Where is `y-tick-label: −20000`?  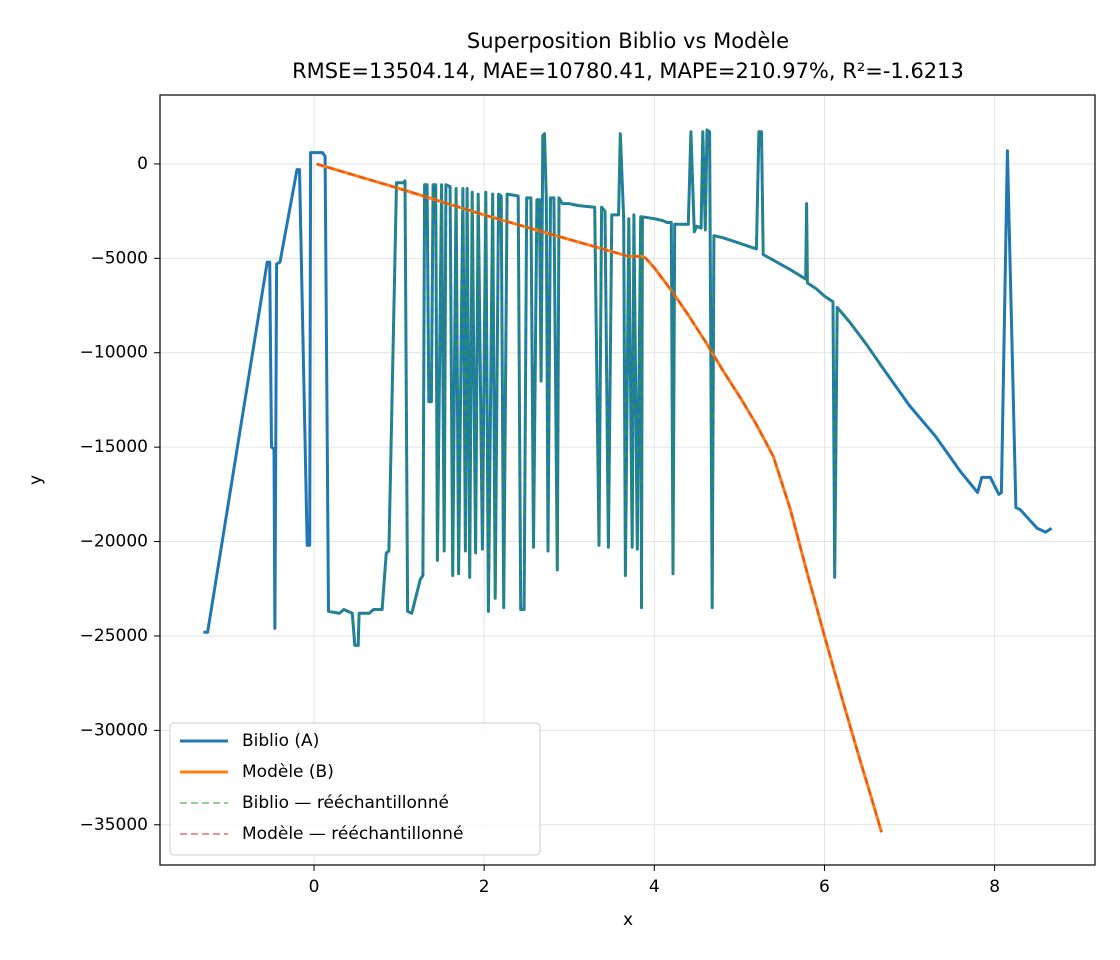
y-tick-label: −20000 is located at coordinates (114, 542).